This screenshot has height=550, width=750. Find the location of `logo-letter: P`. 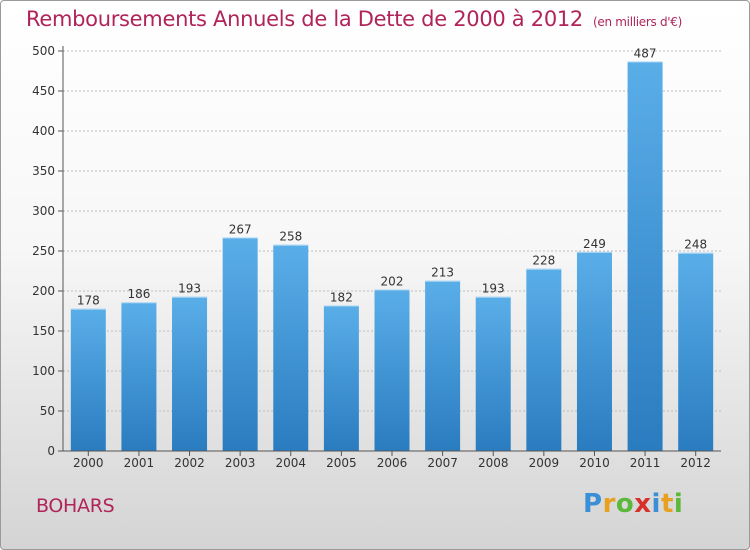

logo-letter: P is located at coordinates (593, 504).